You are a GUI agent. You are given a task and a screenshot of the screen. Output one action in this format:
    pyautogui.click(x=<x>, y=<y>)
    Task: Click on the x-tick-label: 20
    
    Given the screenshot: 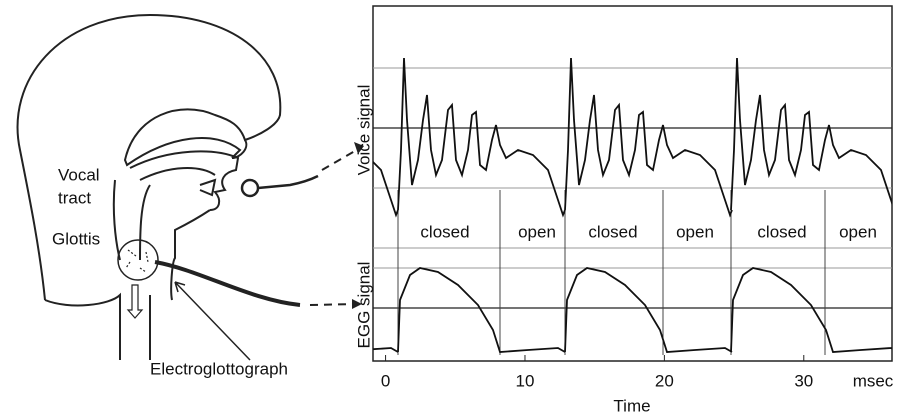 What is the action you would take?
    pyautogui.click(x=664, y=380)
    